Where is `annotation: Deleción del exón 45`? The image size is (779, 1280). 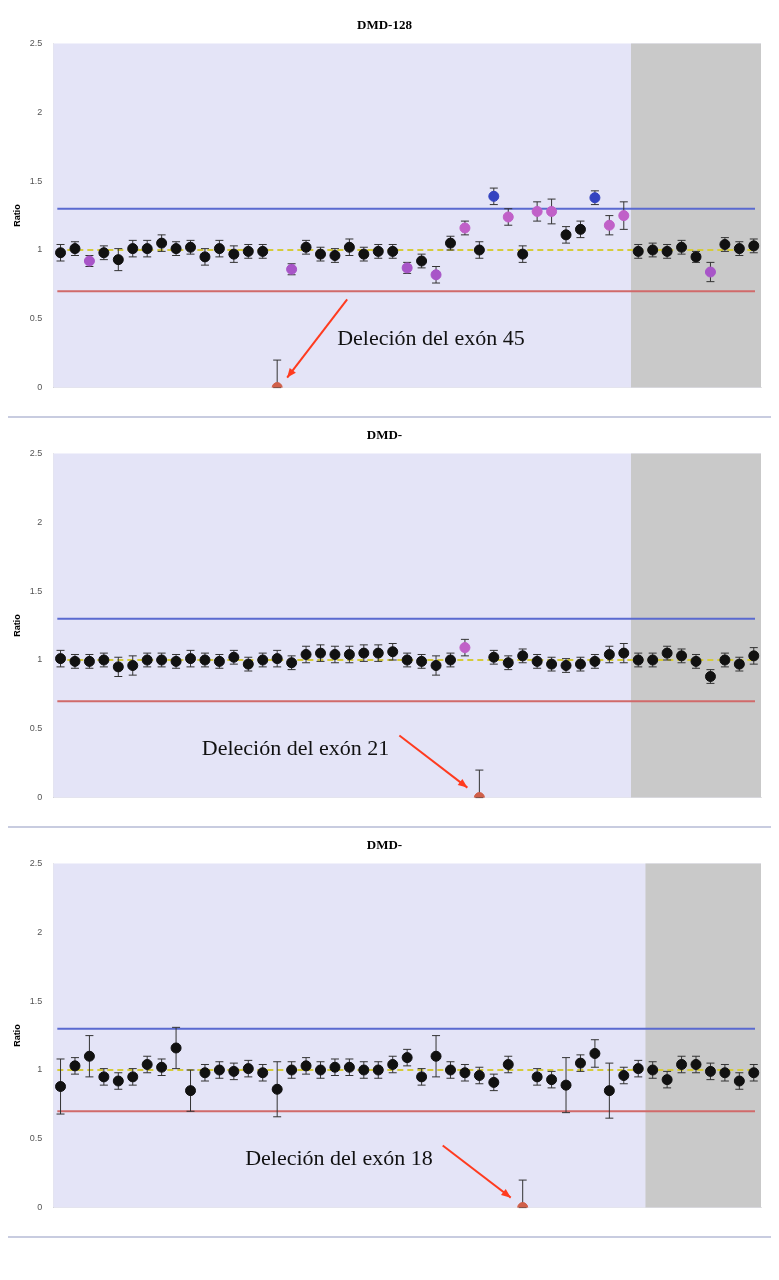 annotation: Deleción del exón 45 is located at coordinates (431, 338).